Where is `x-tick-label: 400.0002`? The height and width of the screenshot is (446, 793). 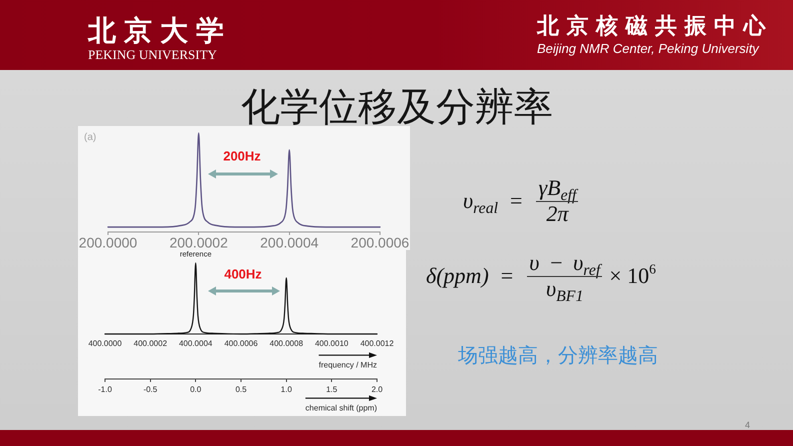 x-tick-label: 400.0002 is located at coordinates (151, 343).